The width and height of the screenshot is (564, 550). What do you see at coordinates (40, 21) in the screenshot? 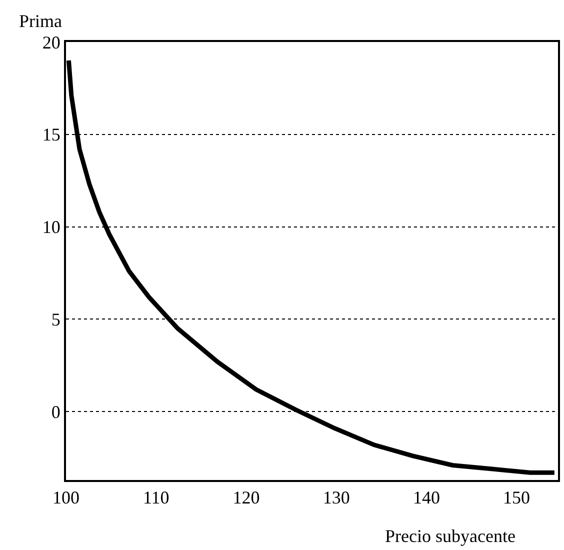
I see `y-axis-title: Prima` at bounding box center [40, 21].